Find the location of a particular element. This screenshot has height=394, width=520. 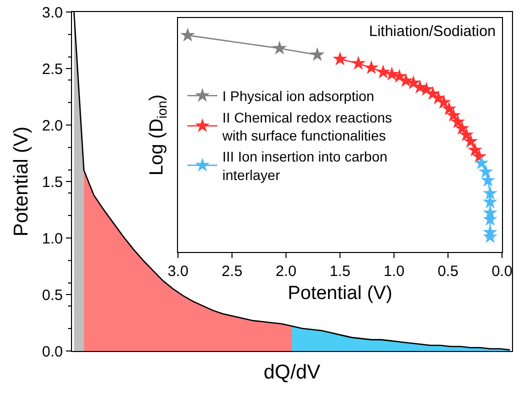

legend-label: I Physical ion adsorption is located at coordinates (298, 96).